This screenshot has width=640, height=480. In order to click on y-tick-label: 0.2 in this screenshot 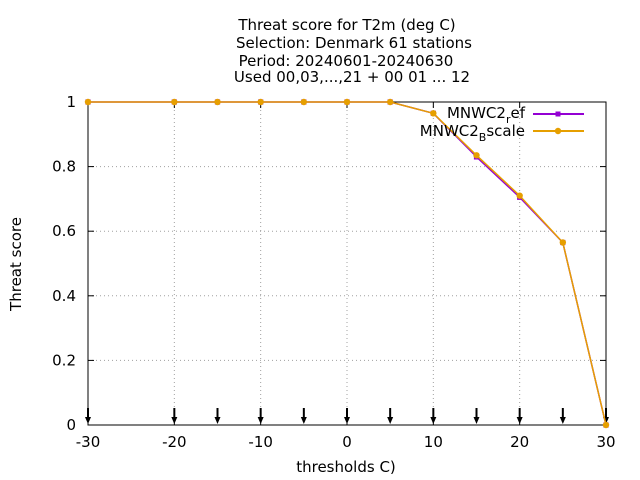, I will do `click(64, 360)`.